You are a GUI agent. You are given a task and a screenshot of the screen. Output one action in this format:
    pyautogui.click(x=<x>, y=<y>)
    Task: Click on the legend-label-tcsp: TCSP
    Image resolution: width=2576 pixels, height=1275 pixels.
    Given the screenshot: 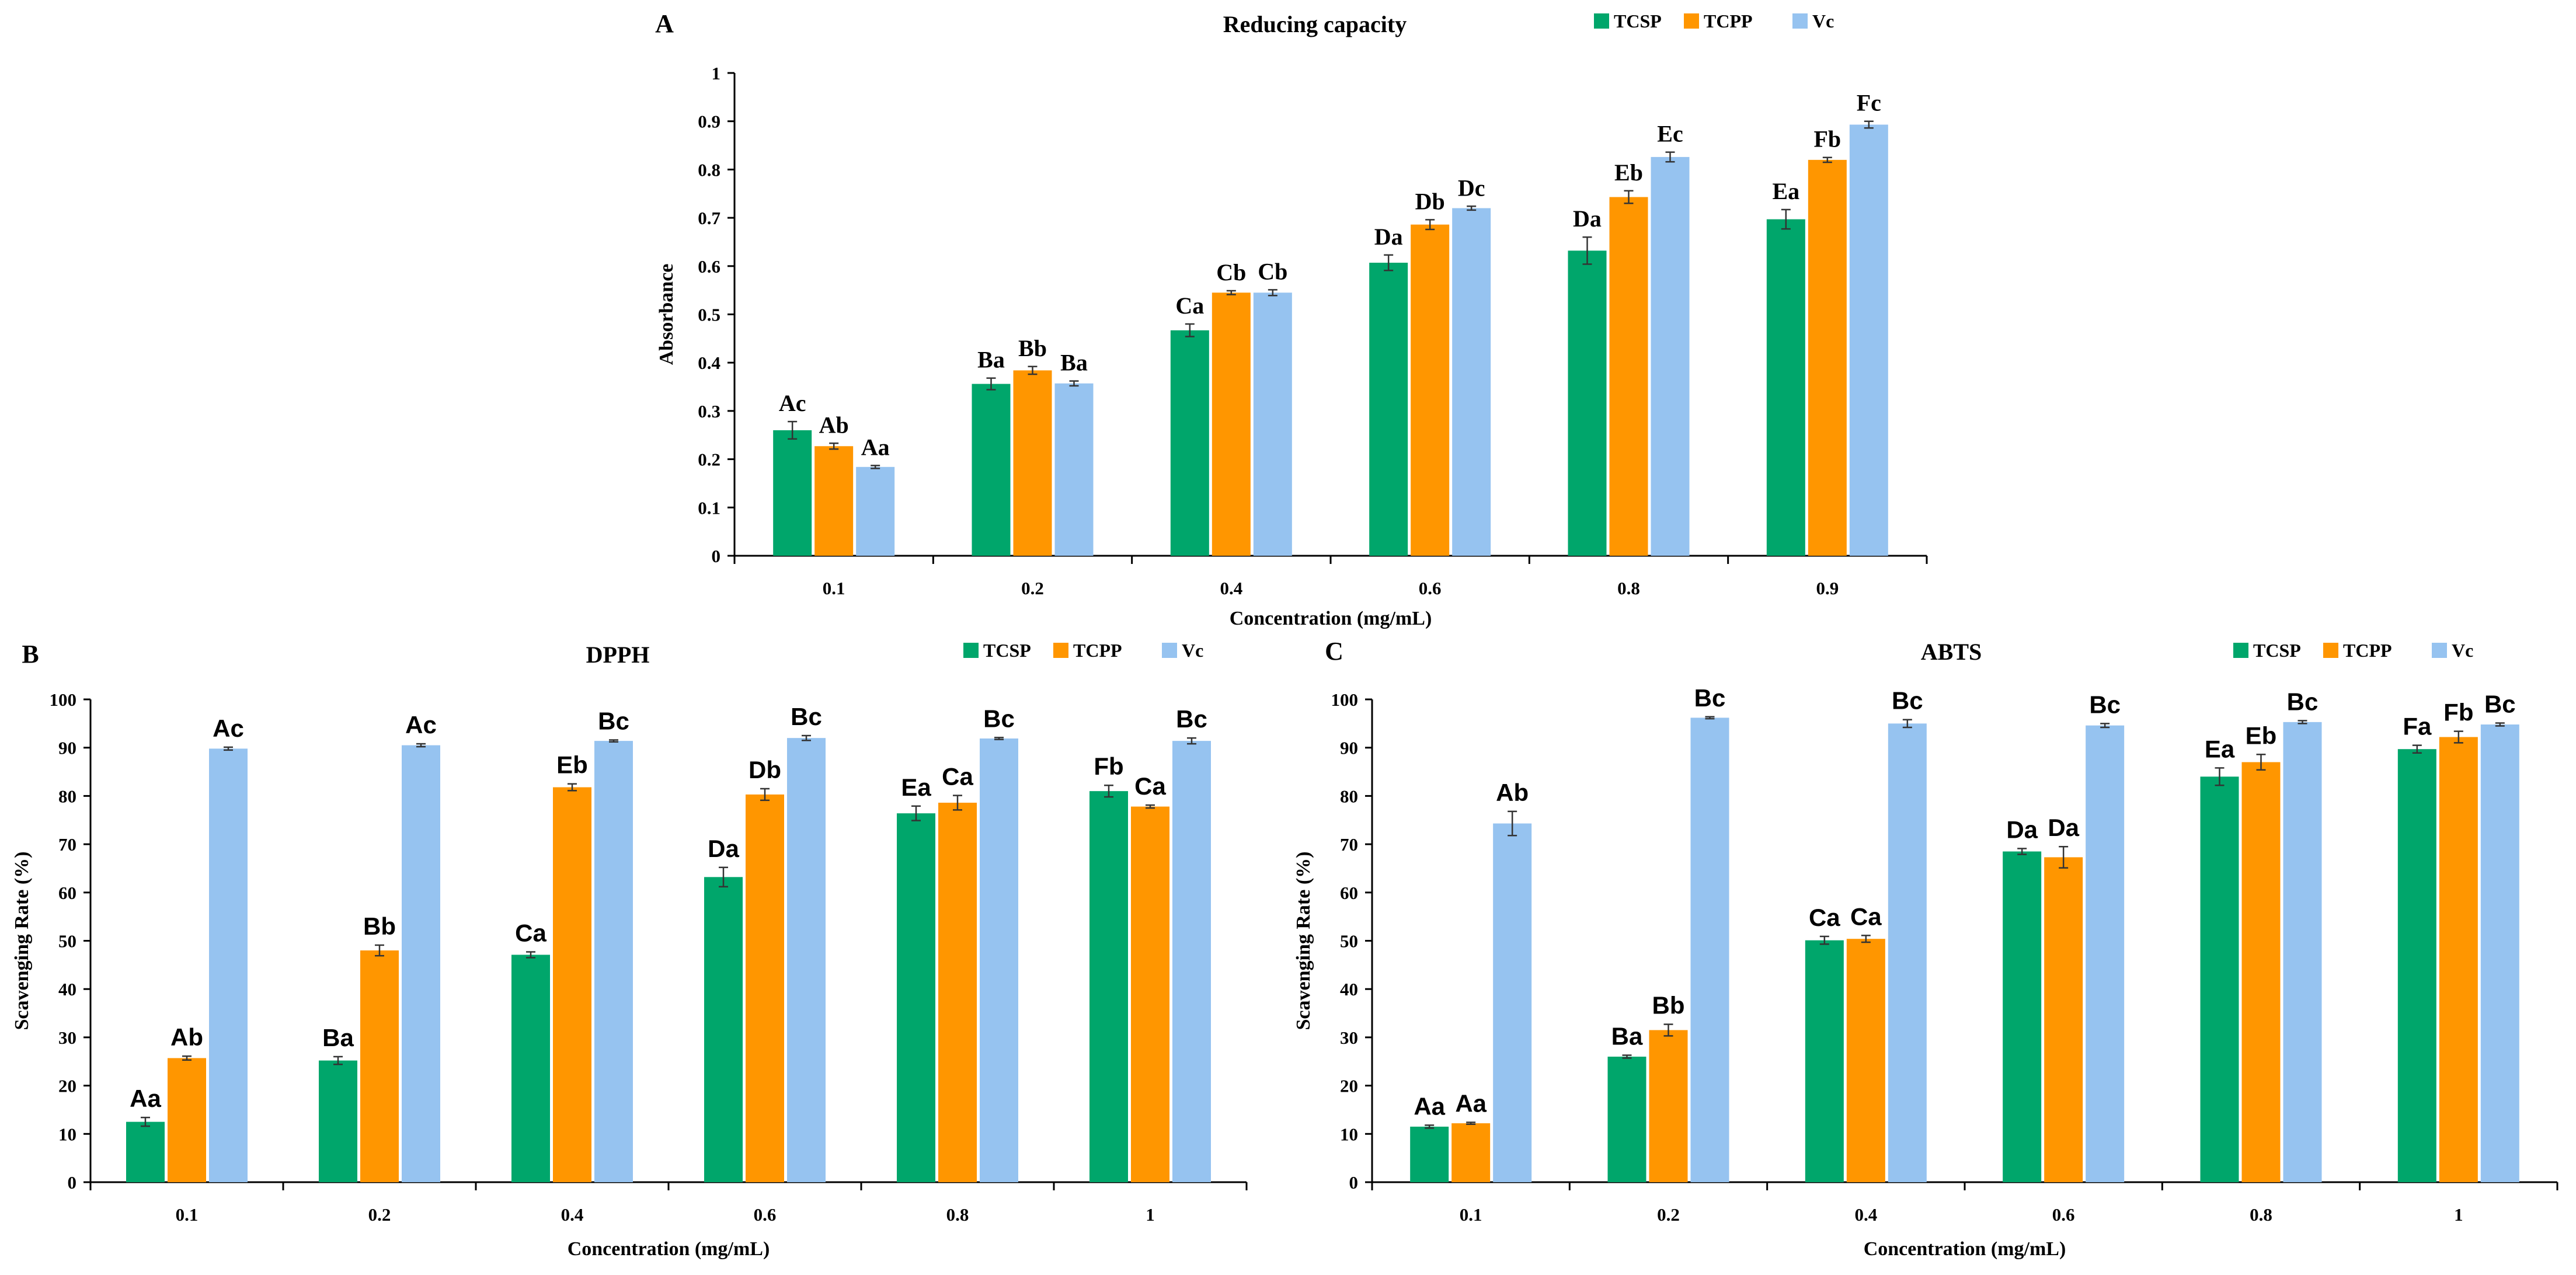 What is the action you would take?
    pyautogui.click(x=1638, y=21)
    